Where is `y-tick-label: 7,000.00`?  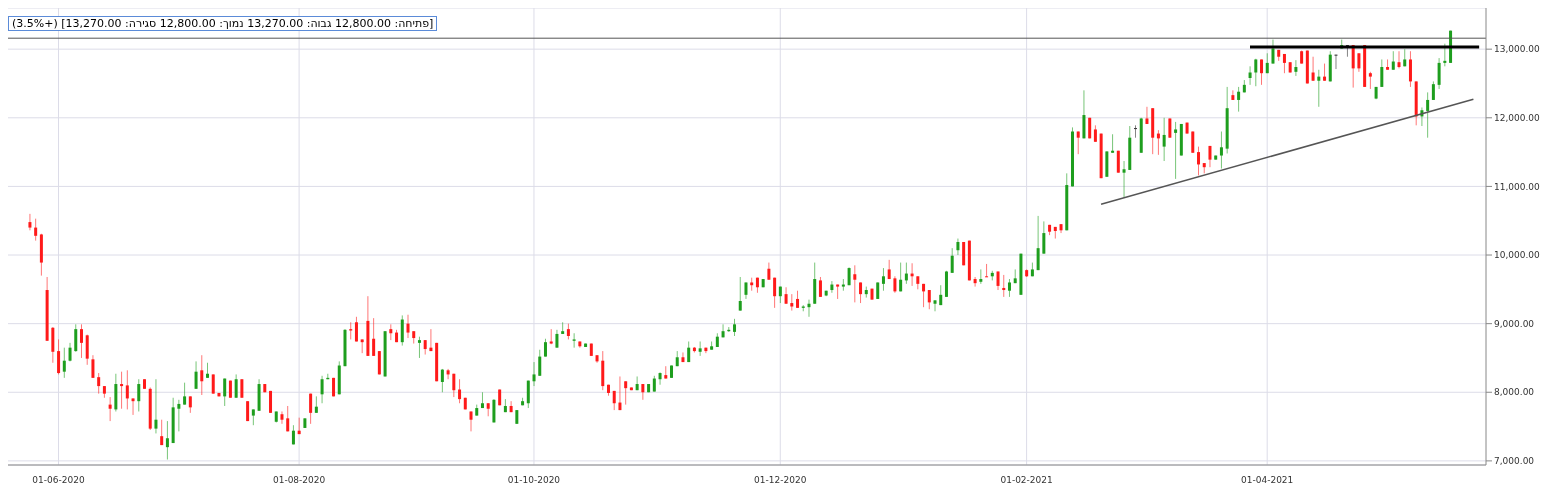
y-tick-label: 7,000.00 is located at coordinates (1514, 461).